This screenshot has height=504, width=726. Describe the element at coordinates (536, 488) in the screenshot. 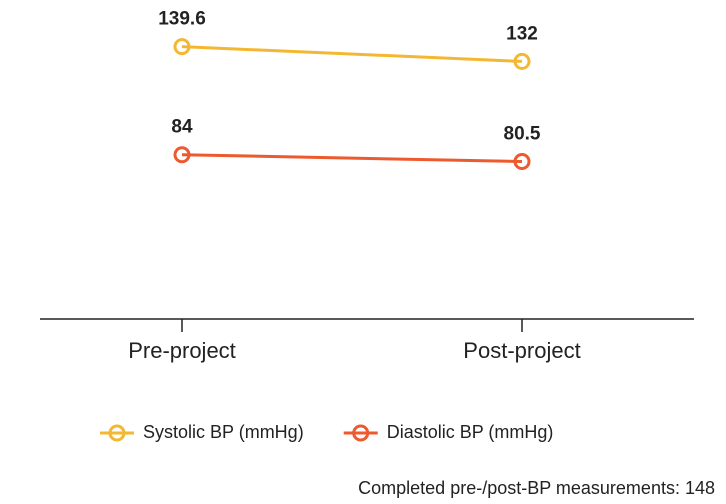

I see `note: Completed pre-/post-BP measurements: 148` at that location.